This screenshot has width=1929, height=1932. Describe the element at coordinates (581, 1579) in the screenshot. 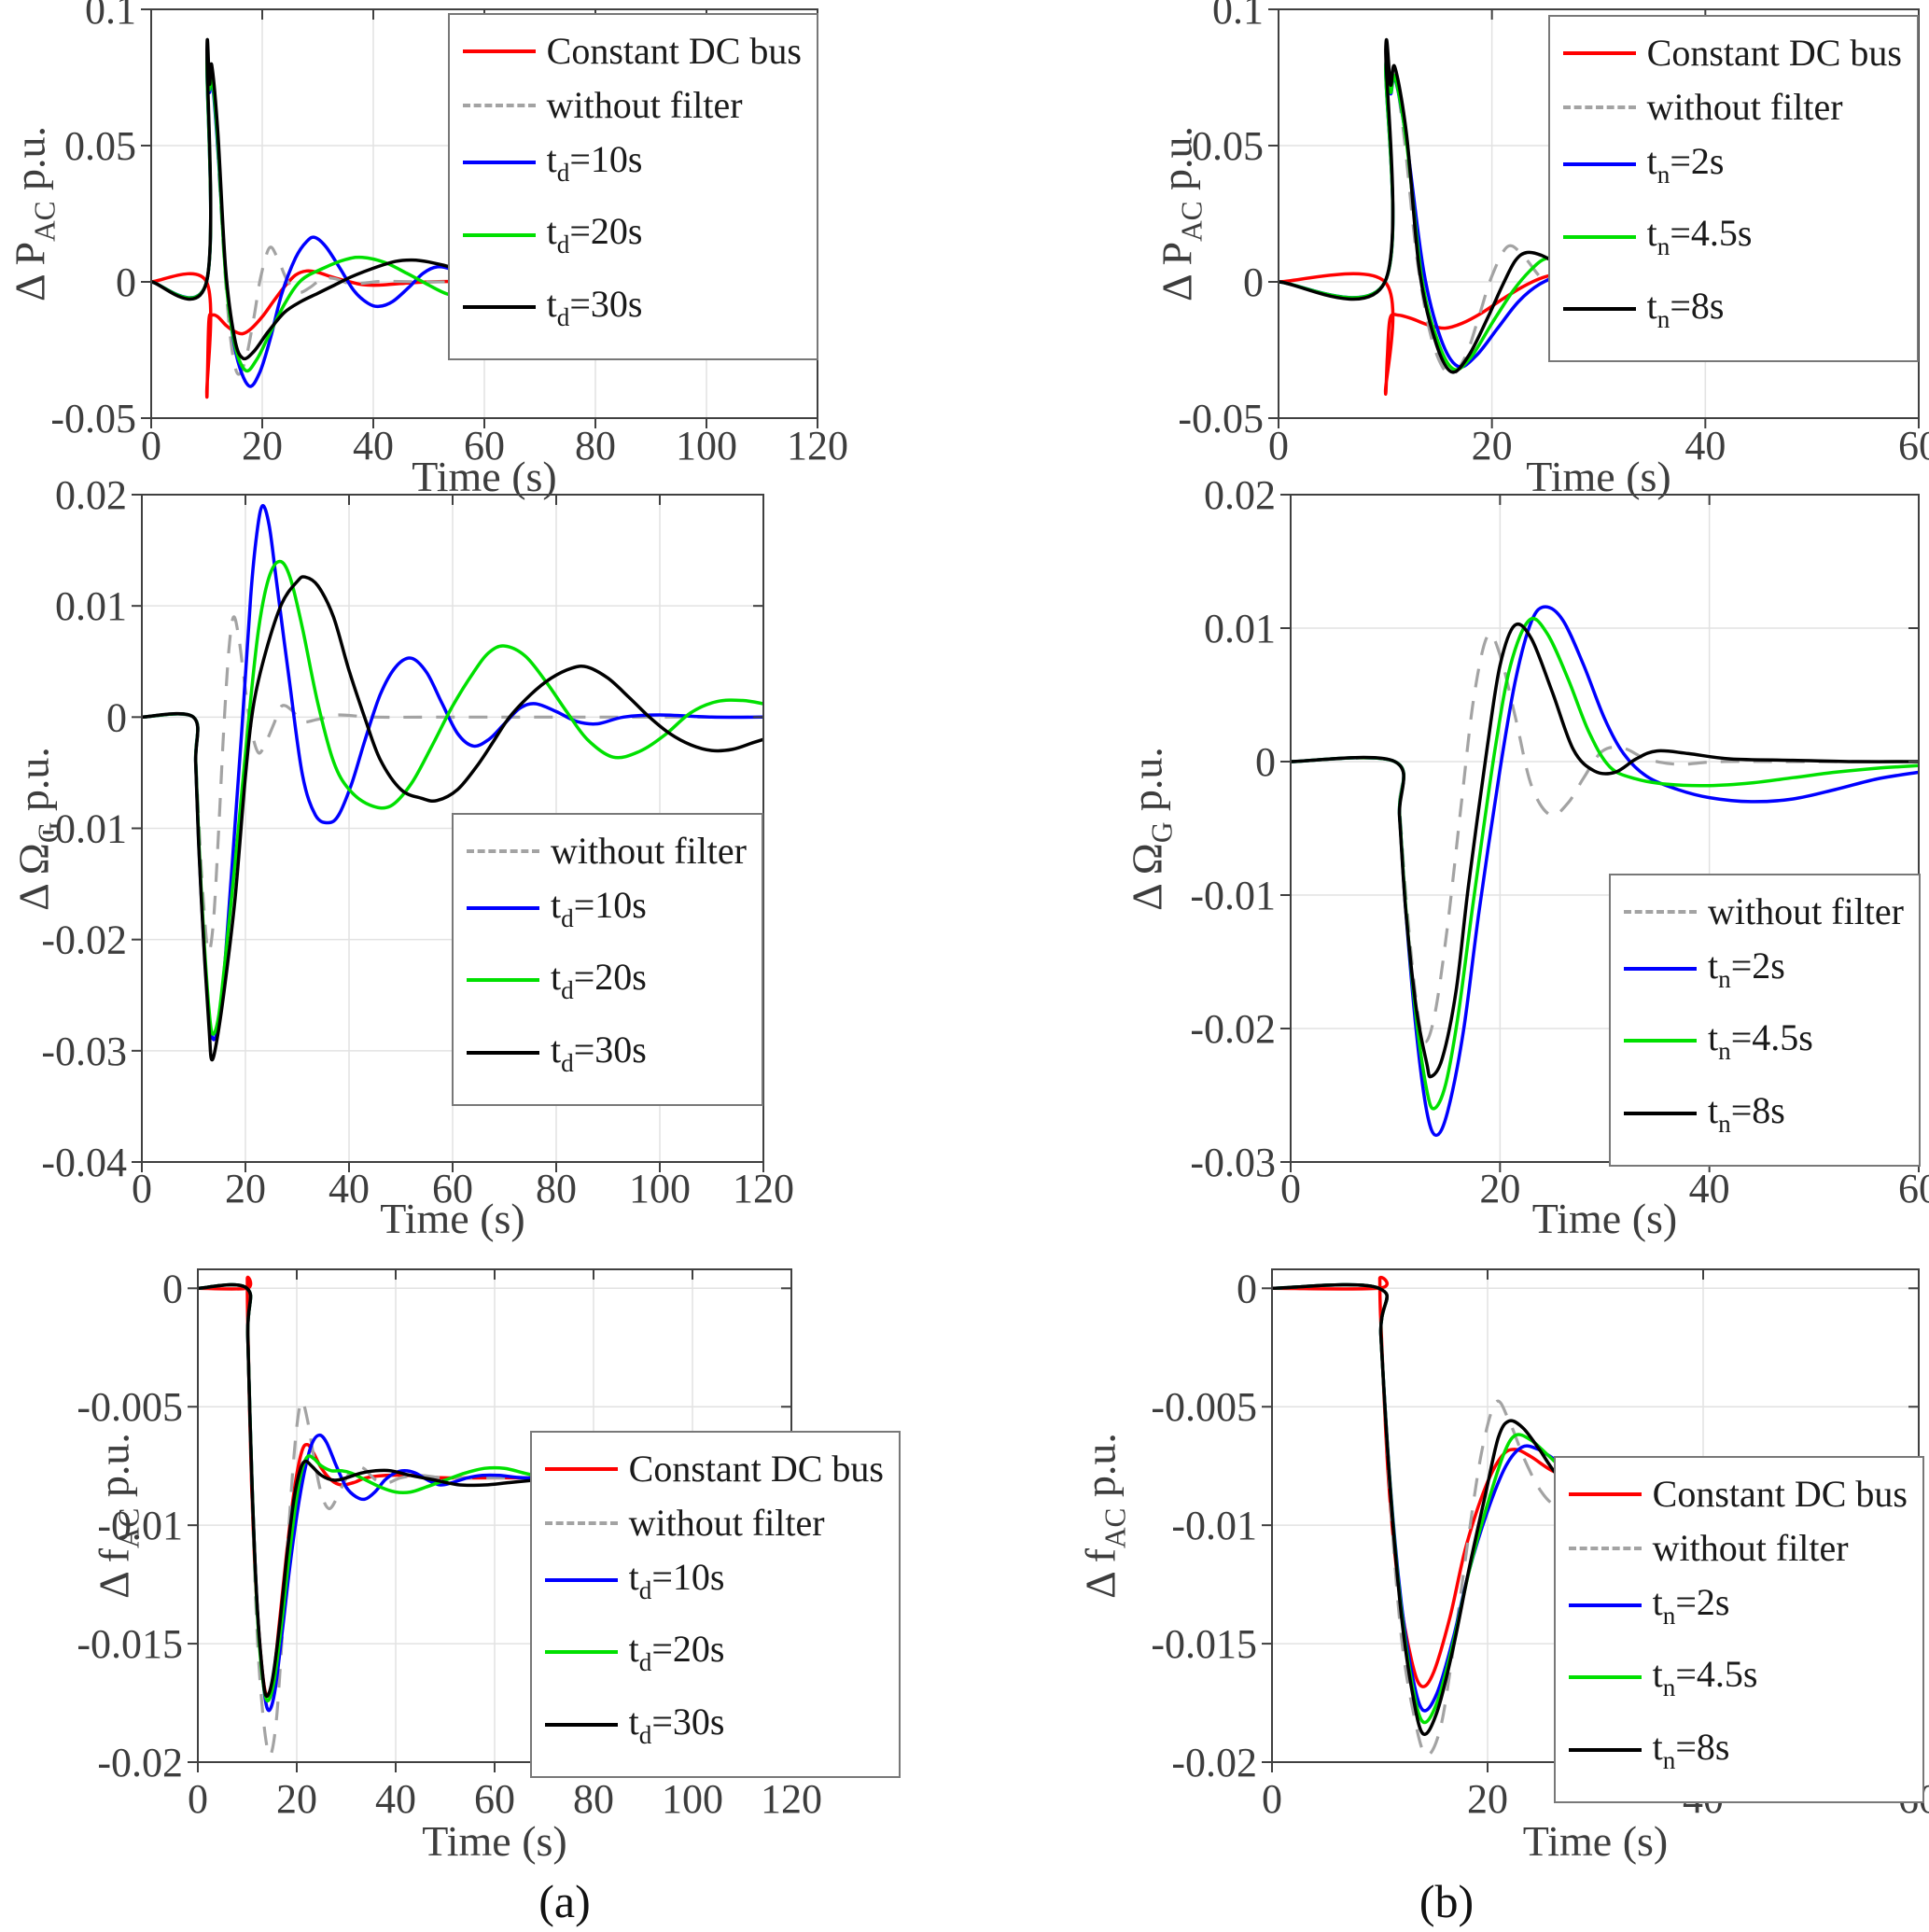

I see `legend-swatch-td10` at that location.